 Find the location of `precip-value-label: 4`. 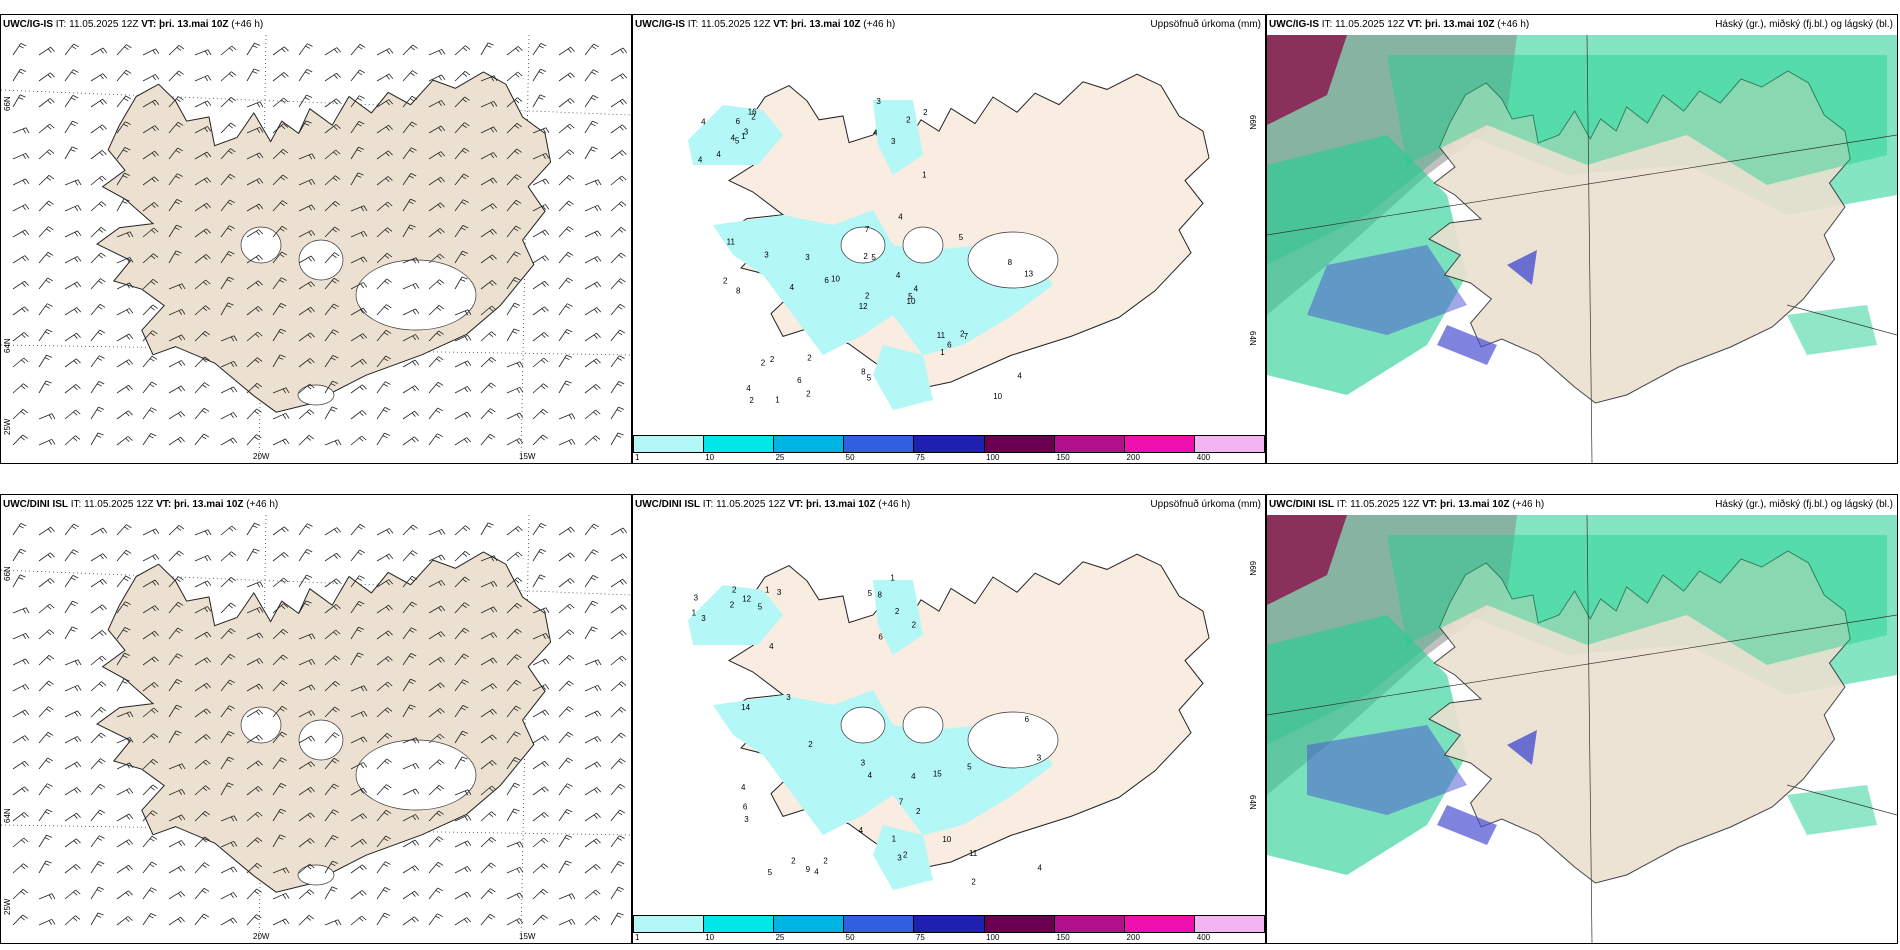

precip-value-label: 4 is located at coordinates (743, 787).